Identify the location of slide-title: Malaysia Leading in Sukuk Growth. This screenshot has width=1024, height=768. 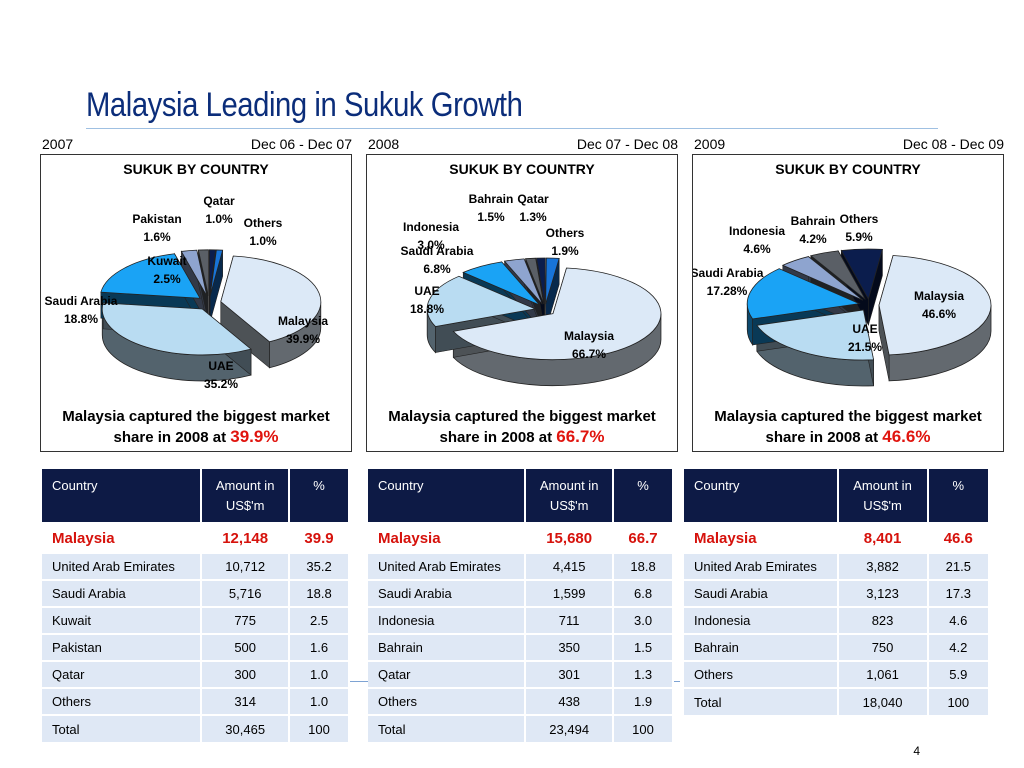
(304, 105).